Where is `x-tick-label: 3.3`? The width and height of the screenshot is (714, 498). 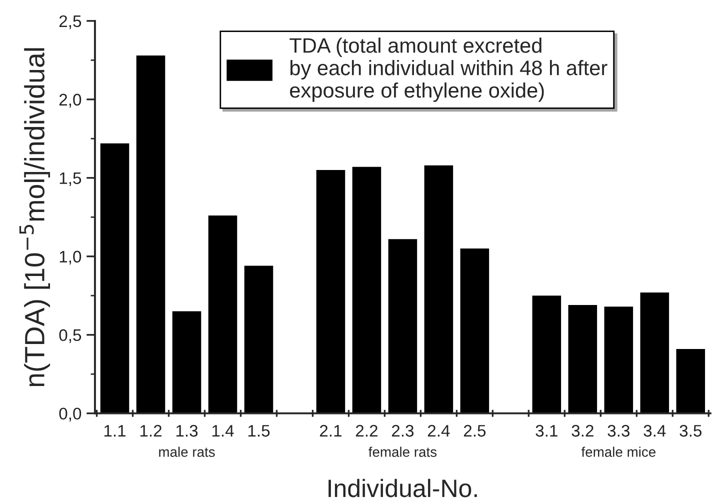
x-tick-label: 3.3 is located at coordinates (619, 430).